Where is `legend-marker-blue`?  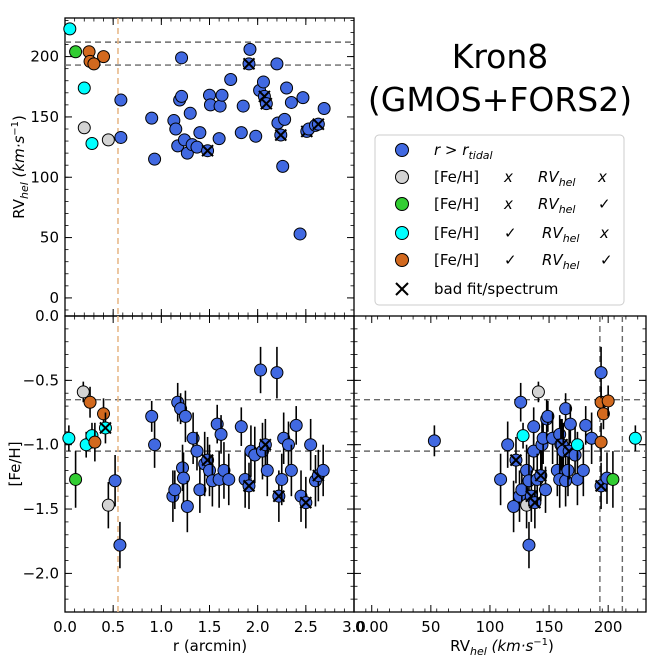 legend-marker-blue is located at coordinates (402, 150).